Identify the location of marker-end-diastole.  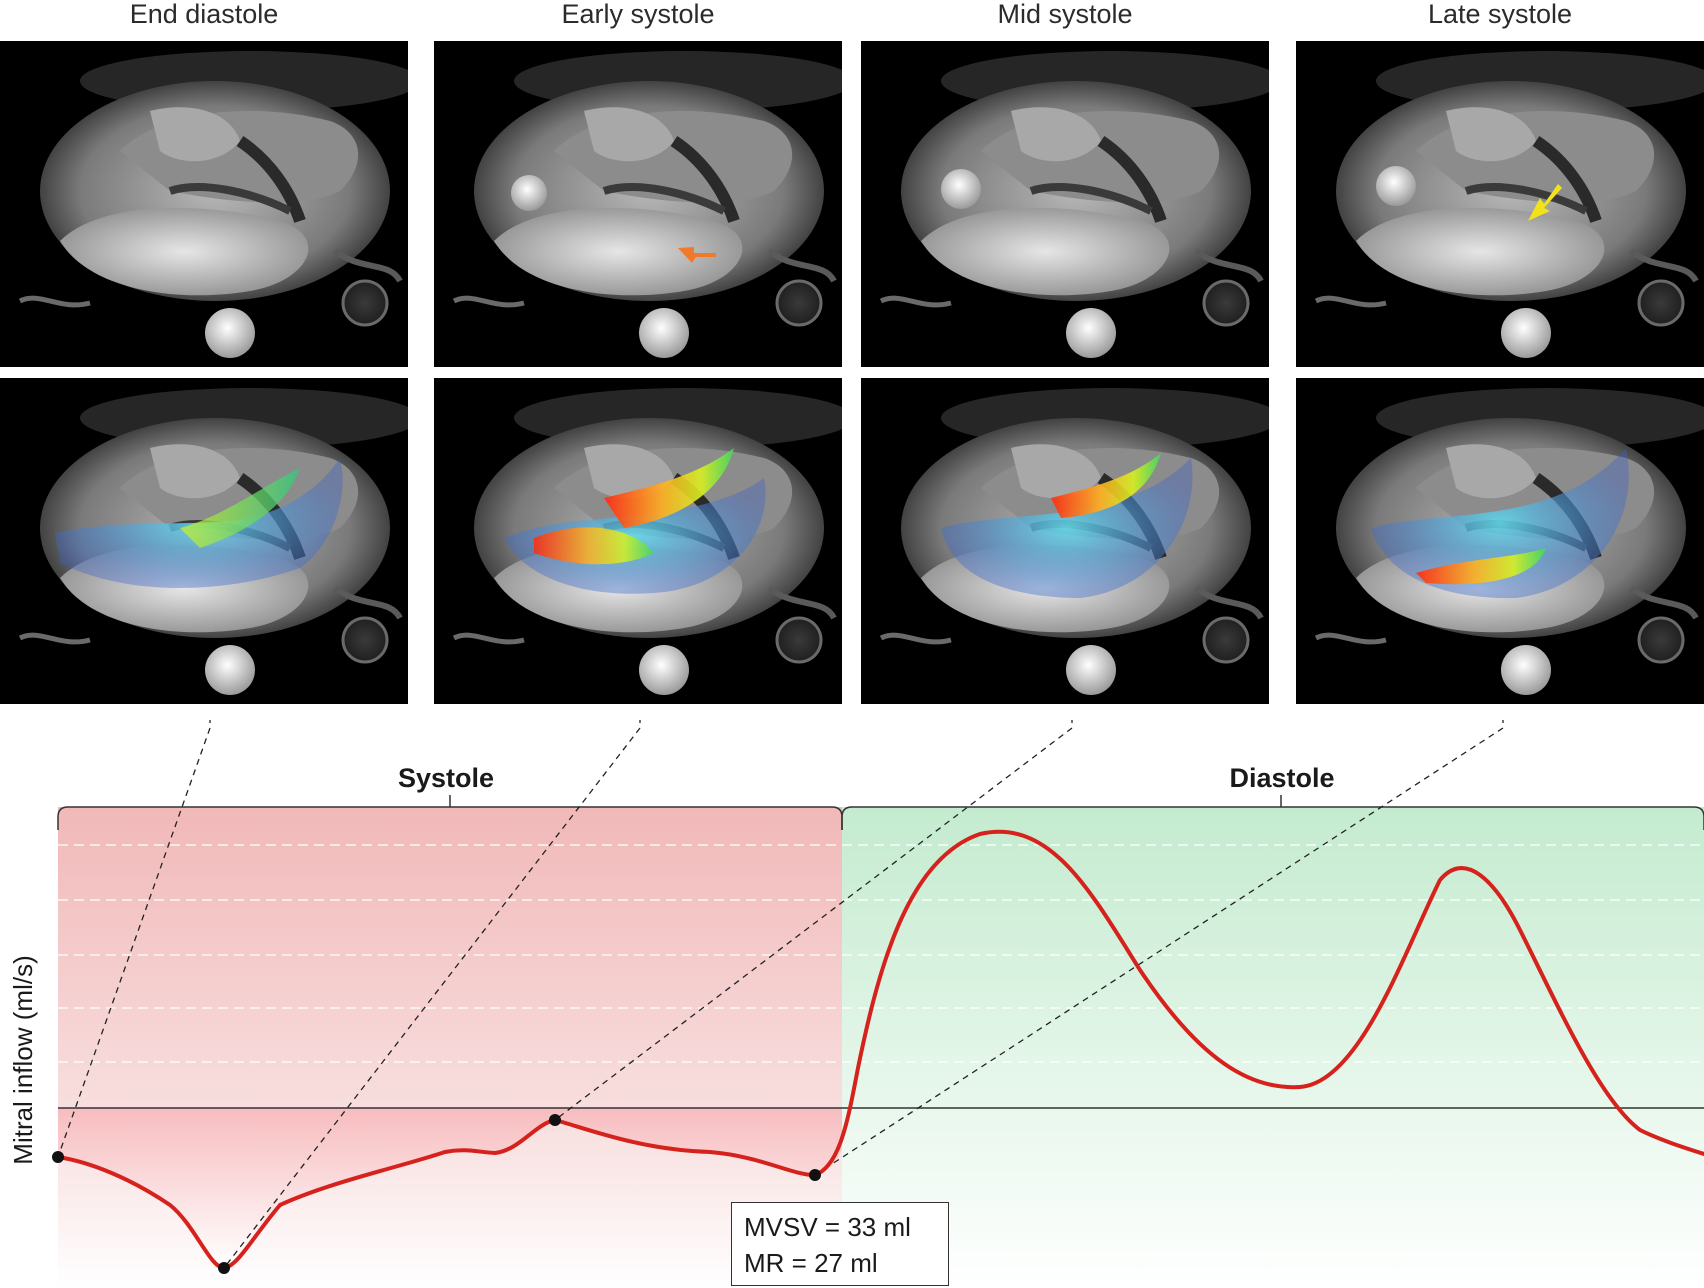
(58, 1157).